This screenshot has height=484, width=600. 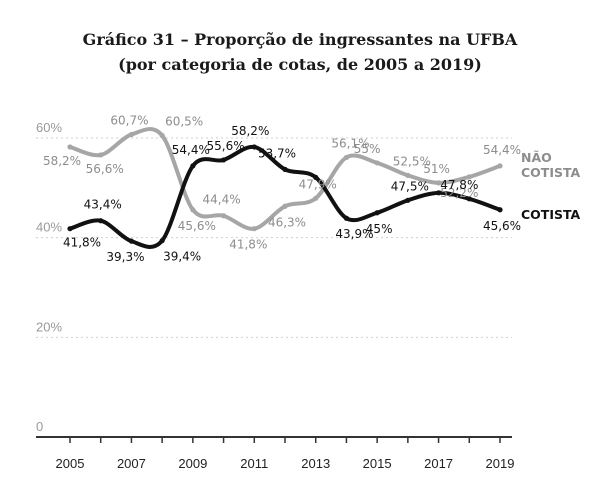 What do you see at coordinates (49, 227) in the screenshot?
I see `y-tick-label-40: 40%` at bounding box center [49, 227].